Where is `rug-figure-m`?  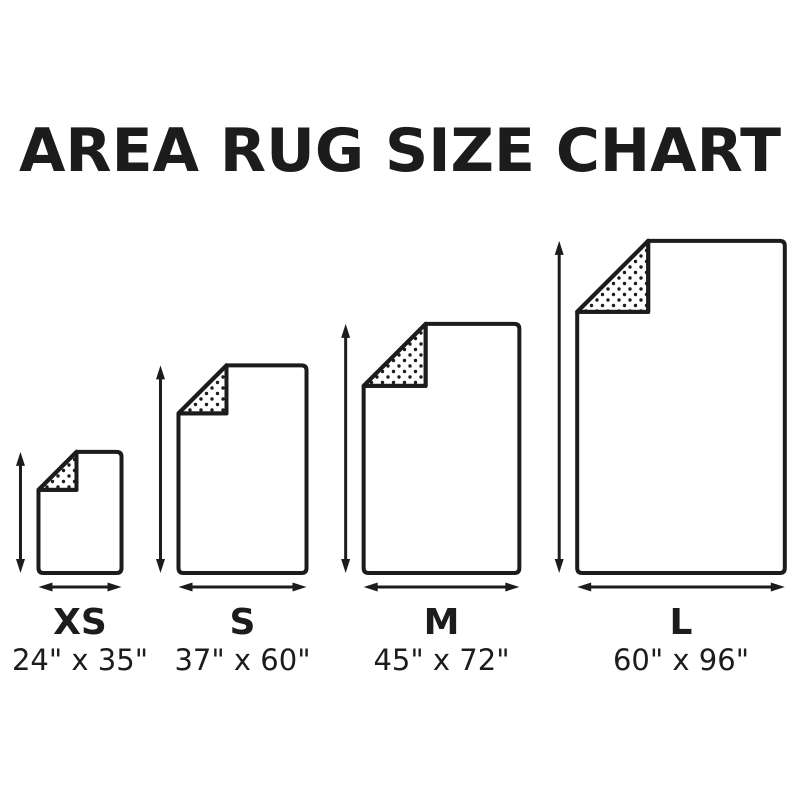 rug-figure-m is located at coordinates (431, 456).